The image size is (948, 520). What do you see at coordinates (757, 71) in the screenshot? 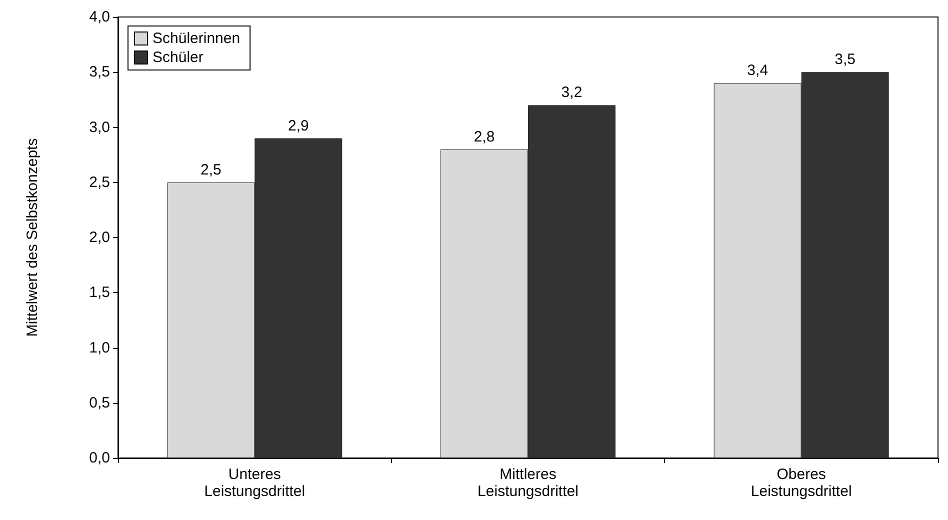
I see `data-label: 3,4` at bounding box center [757, 71].